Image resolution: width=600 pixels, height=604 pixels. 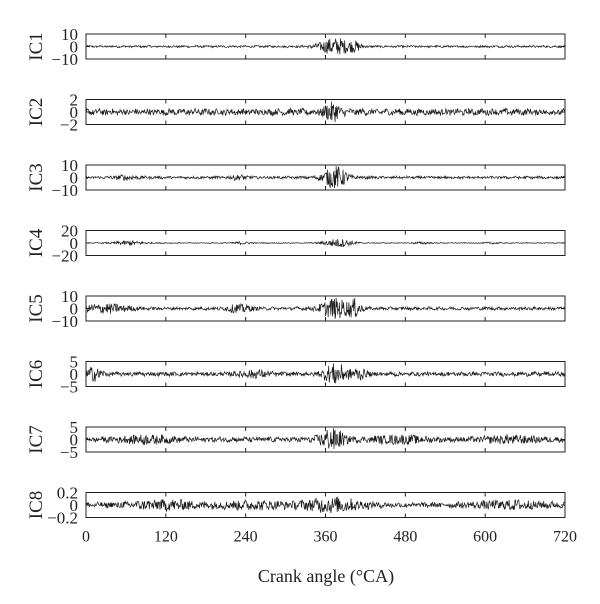 I want to click on x-tick-label: 0, so click(x=86, y=537).